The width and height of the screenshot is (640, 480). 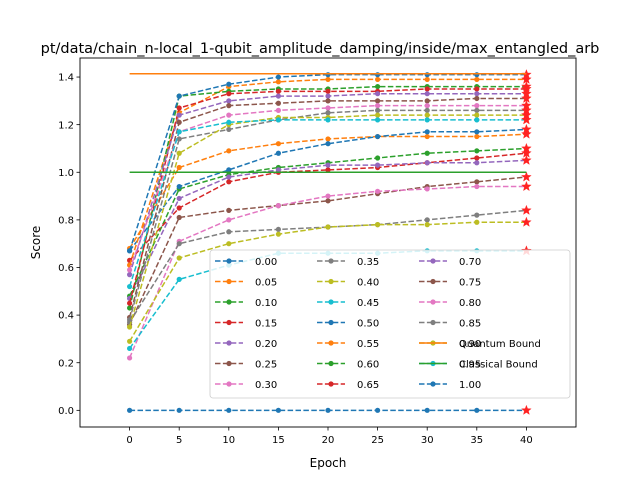 What do you see at coordinates (266, 283) in the screenshot?
I see `legend-label: 0.05` at bounding box center [266, 283].